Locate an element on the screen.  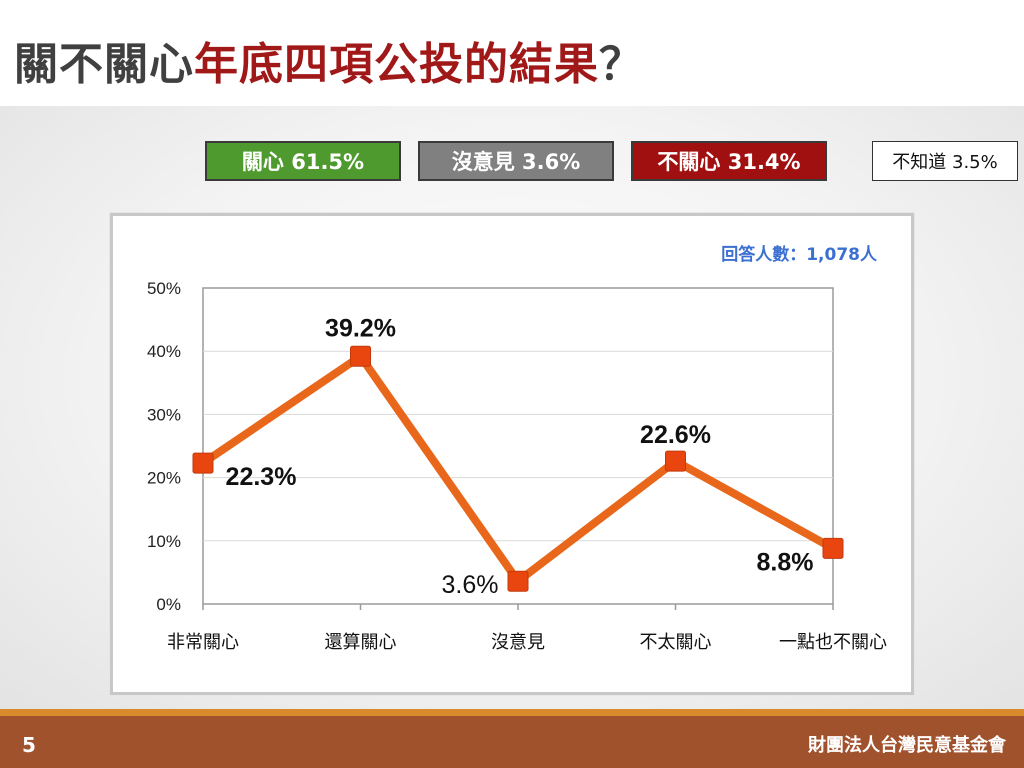
data-label: 22.6% is located at coordinates (675, 435).